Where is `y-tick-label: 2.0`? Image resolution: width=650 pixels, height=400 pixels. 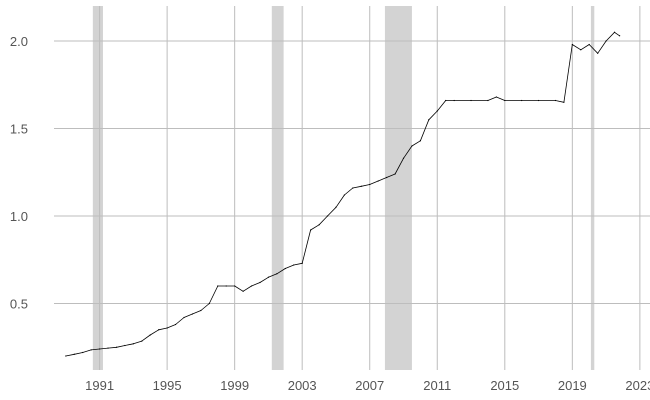 y-tick-label: 2.0 is located at coordinates (19, 41).